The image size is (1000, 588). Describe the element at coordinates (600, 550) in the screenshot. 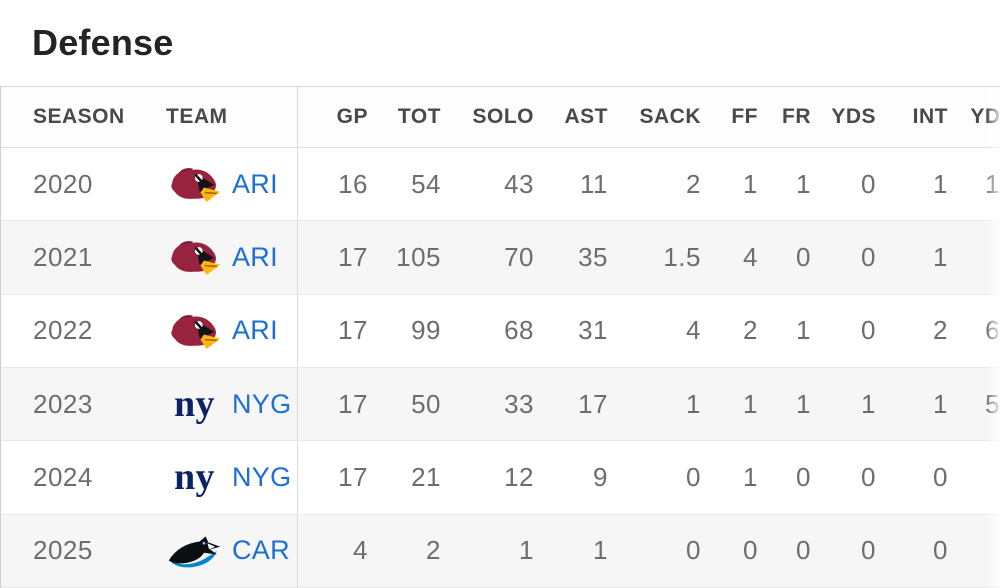

I see `ast-value: 1` at that location.